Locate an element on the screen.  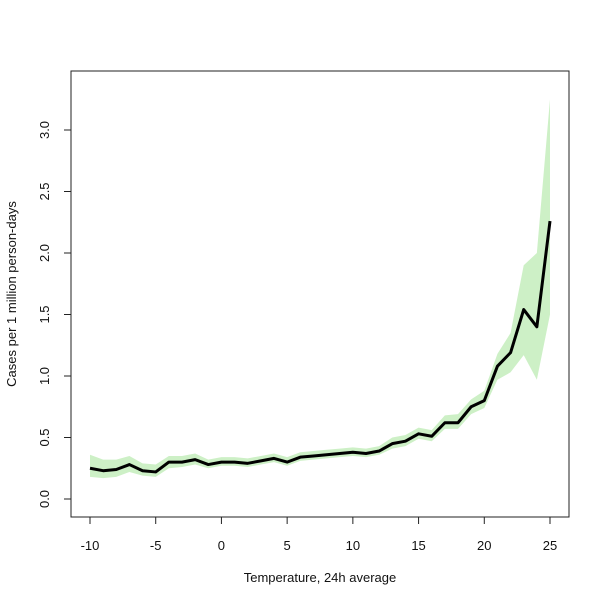
x-tick-label: 0 is located at coordinates (221, 545).